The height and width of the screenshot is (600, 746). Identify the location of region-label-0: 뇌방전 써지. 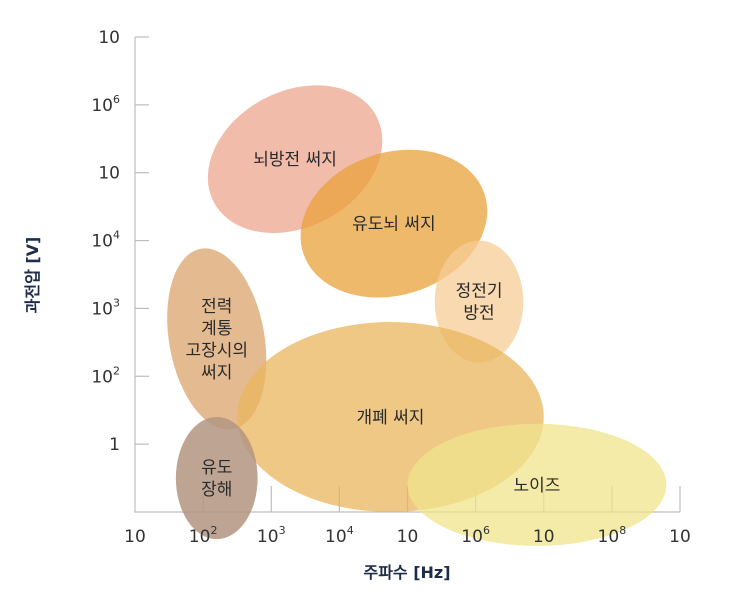
(295, 160).